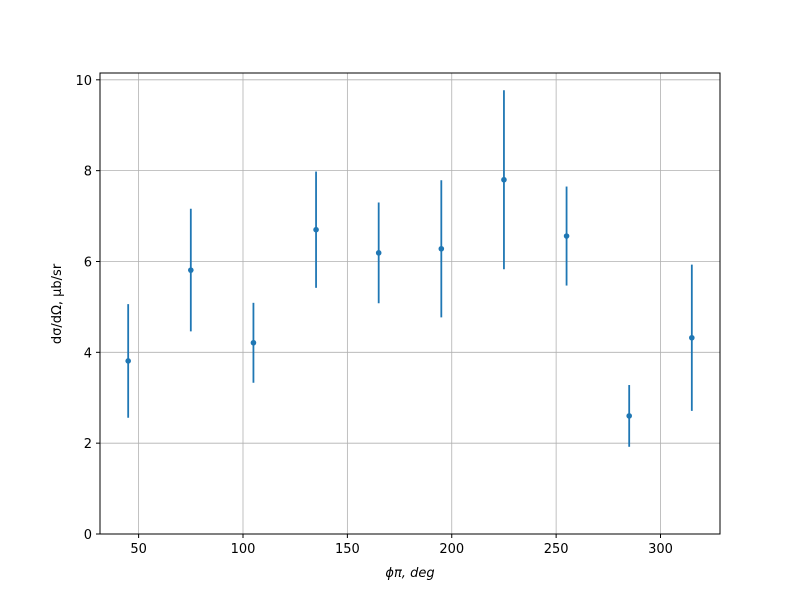 The height and width of the screenshot is (604, 800). Describe the element at coordinates (409, 573) in the screenshot. I see `x-axis-label: ϕπ, deg` at that location.